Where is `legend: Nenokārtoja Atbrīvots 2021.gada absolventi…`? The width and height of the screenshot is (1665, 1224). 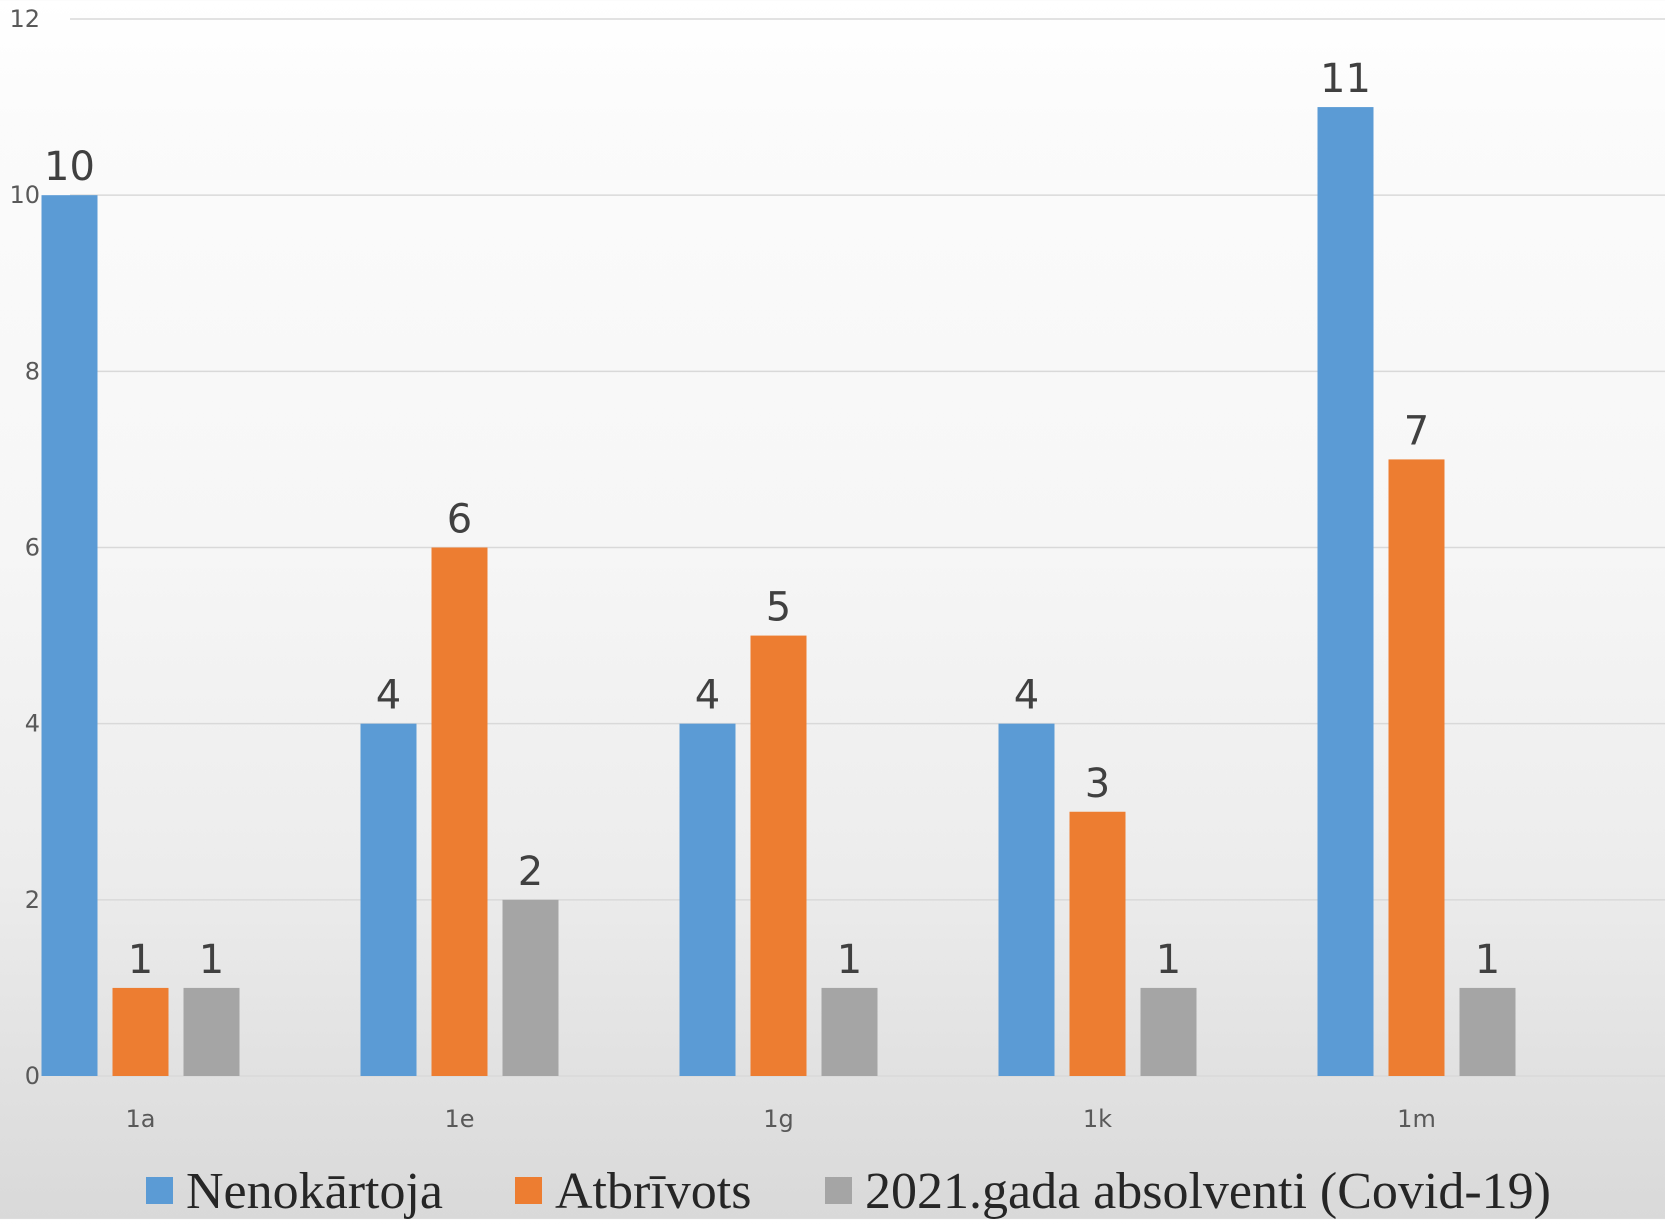
legend: Nenokārtoja Atbrīvots 2021.gada absolventi… is located at coordinates (848, 1191).